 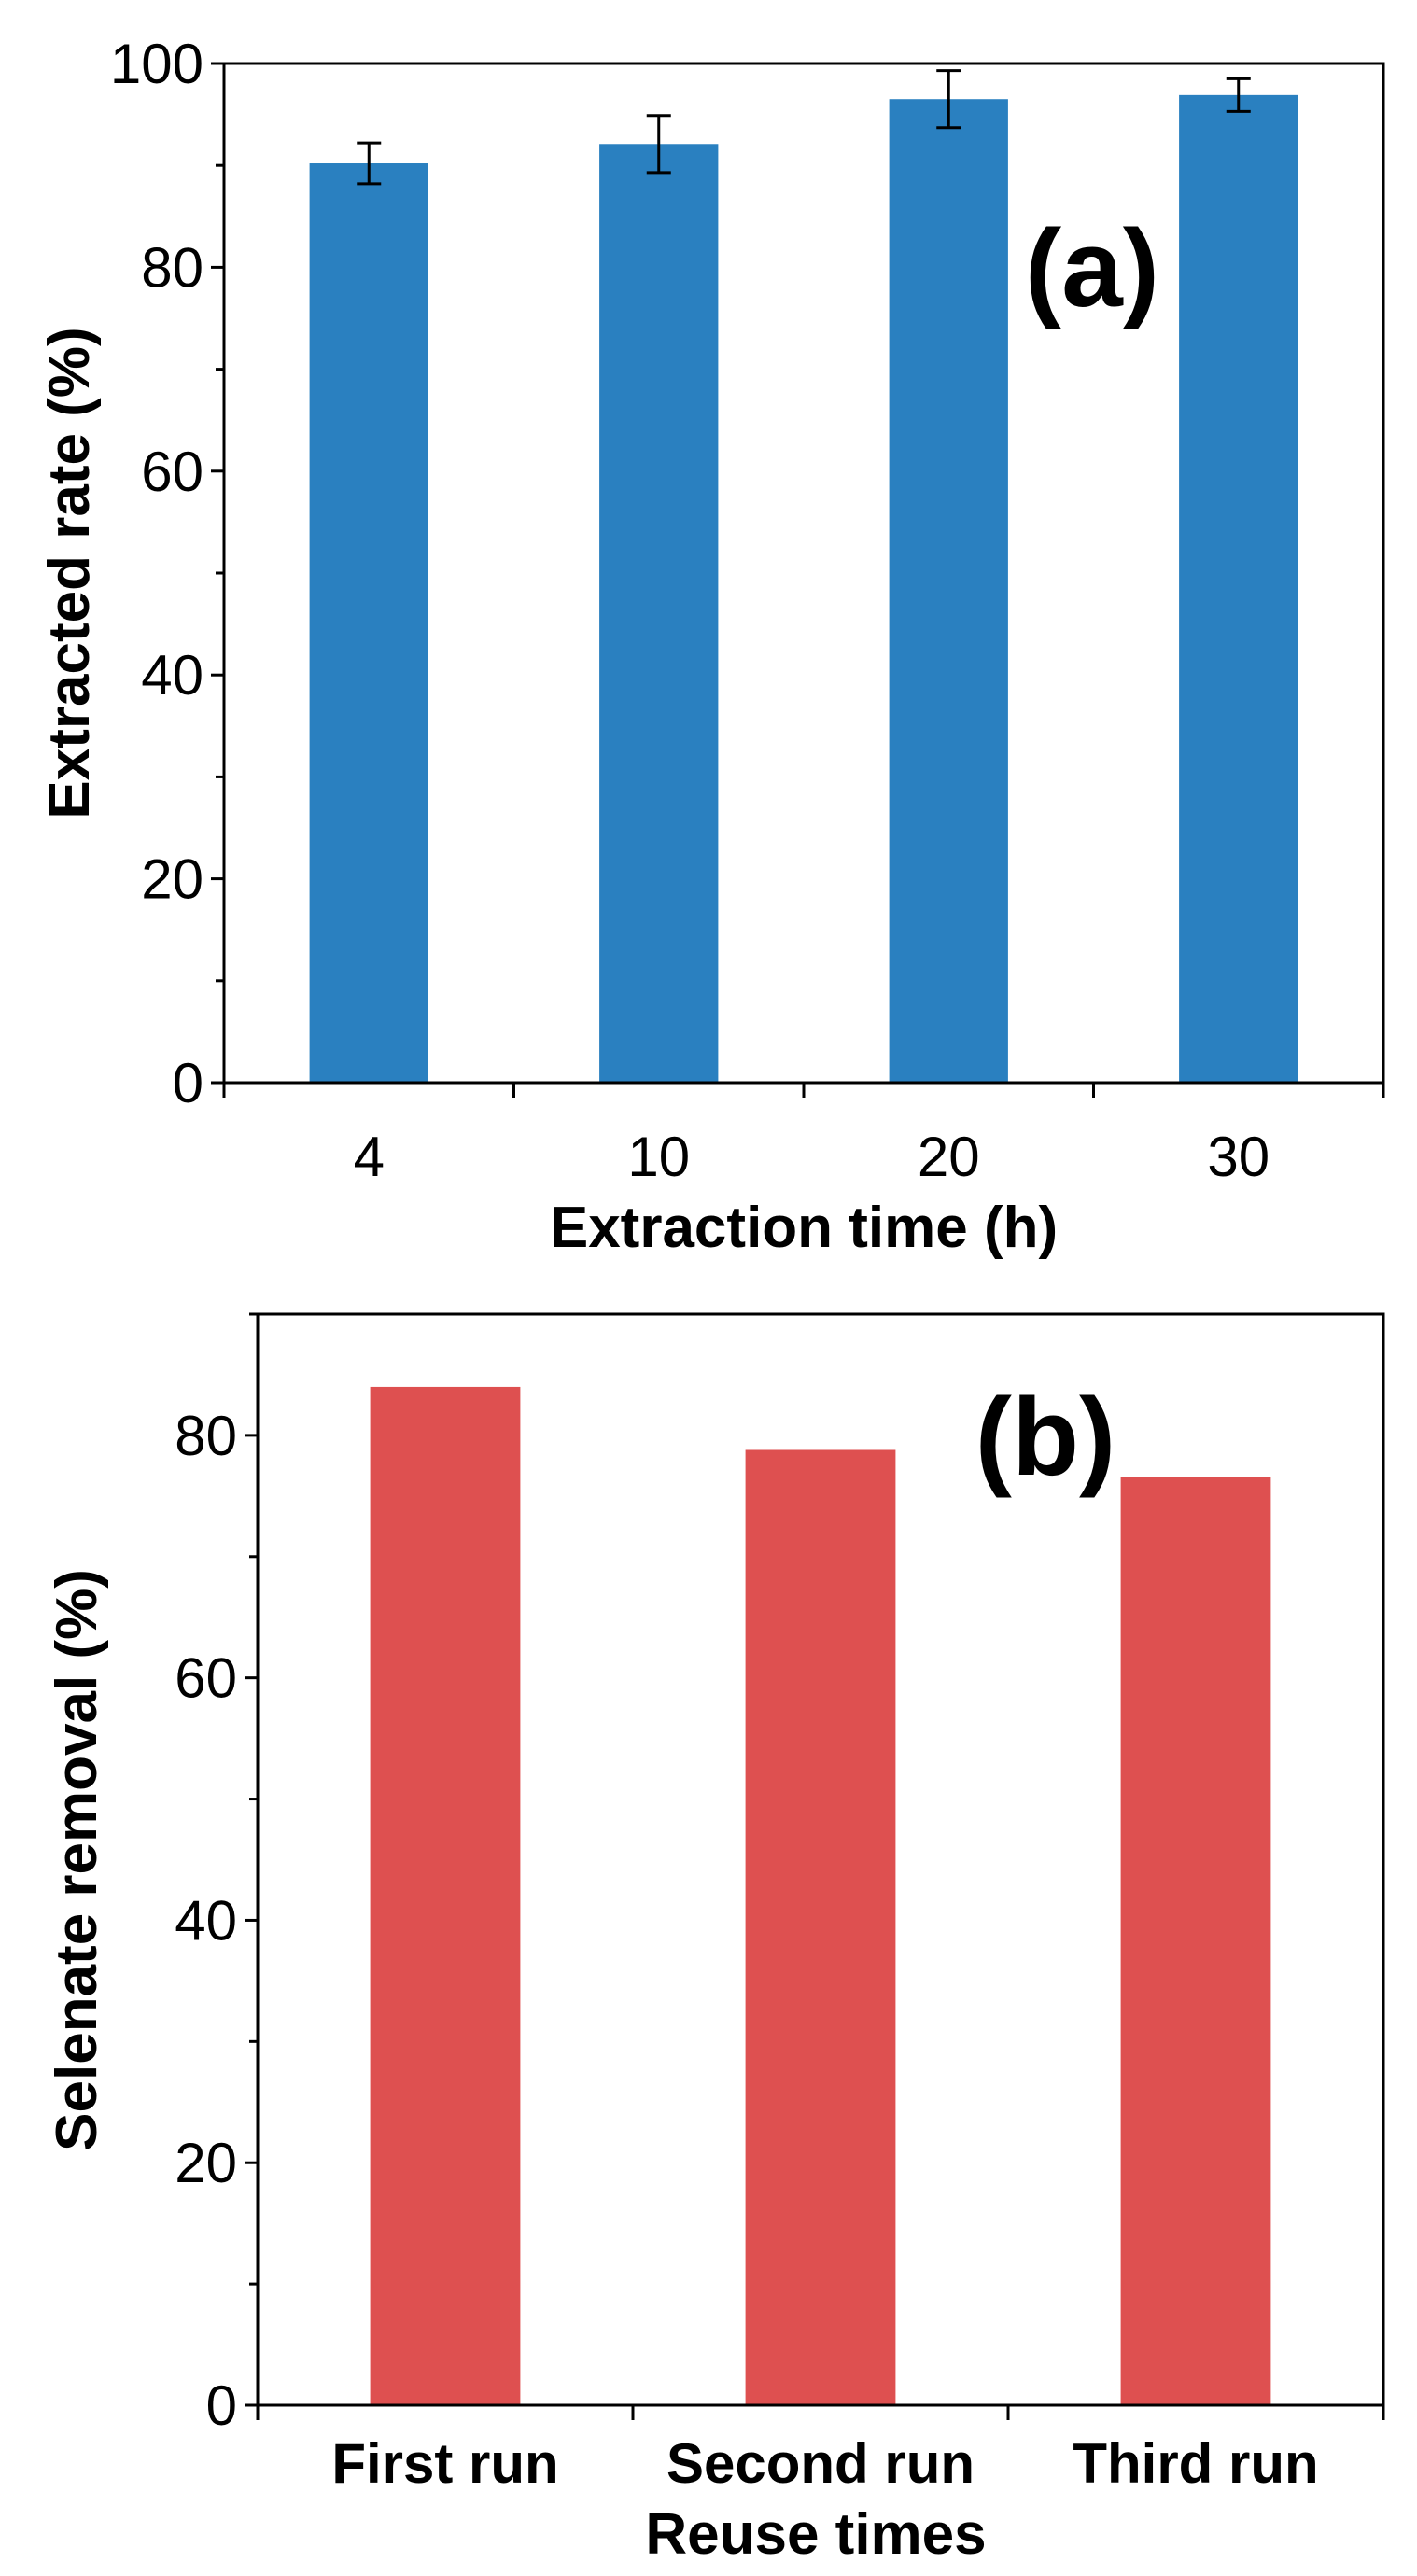 What do you see at coordinates (1238, 1157) in the screenshot?
I see `x-tick-label: 30` at bounding box center [1238, 1157].